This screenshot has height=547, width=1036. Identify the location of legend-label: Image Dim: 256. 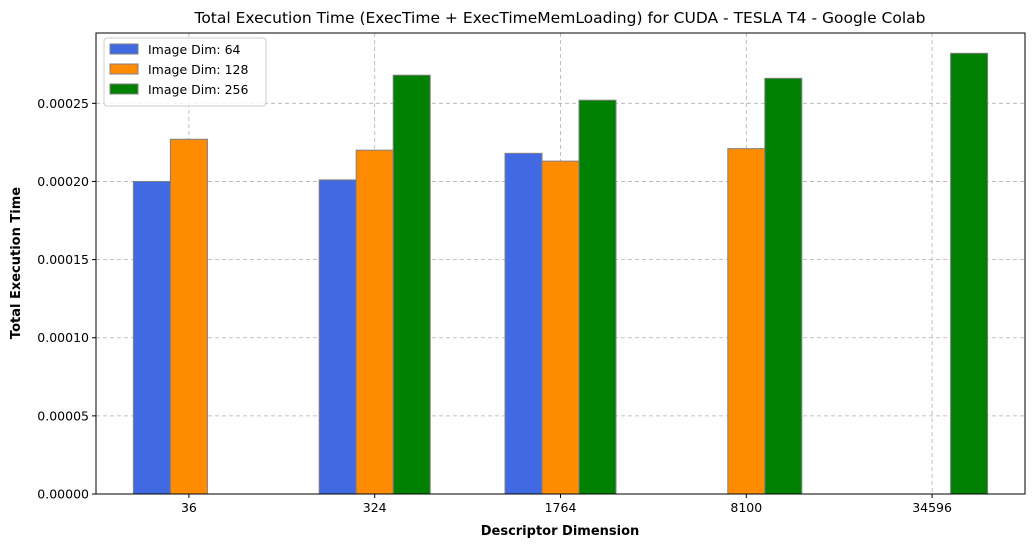
(198, 89).